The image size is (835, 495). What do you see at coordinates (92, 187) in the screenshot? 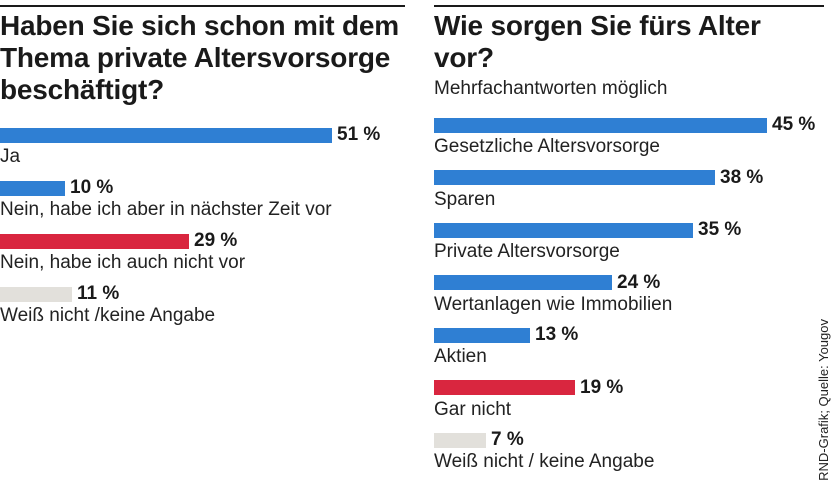
I see `value-label: 10 %` at bounding box center [92, 187].